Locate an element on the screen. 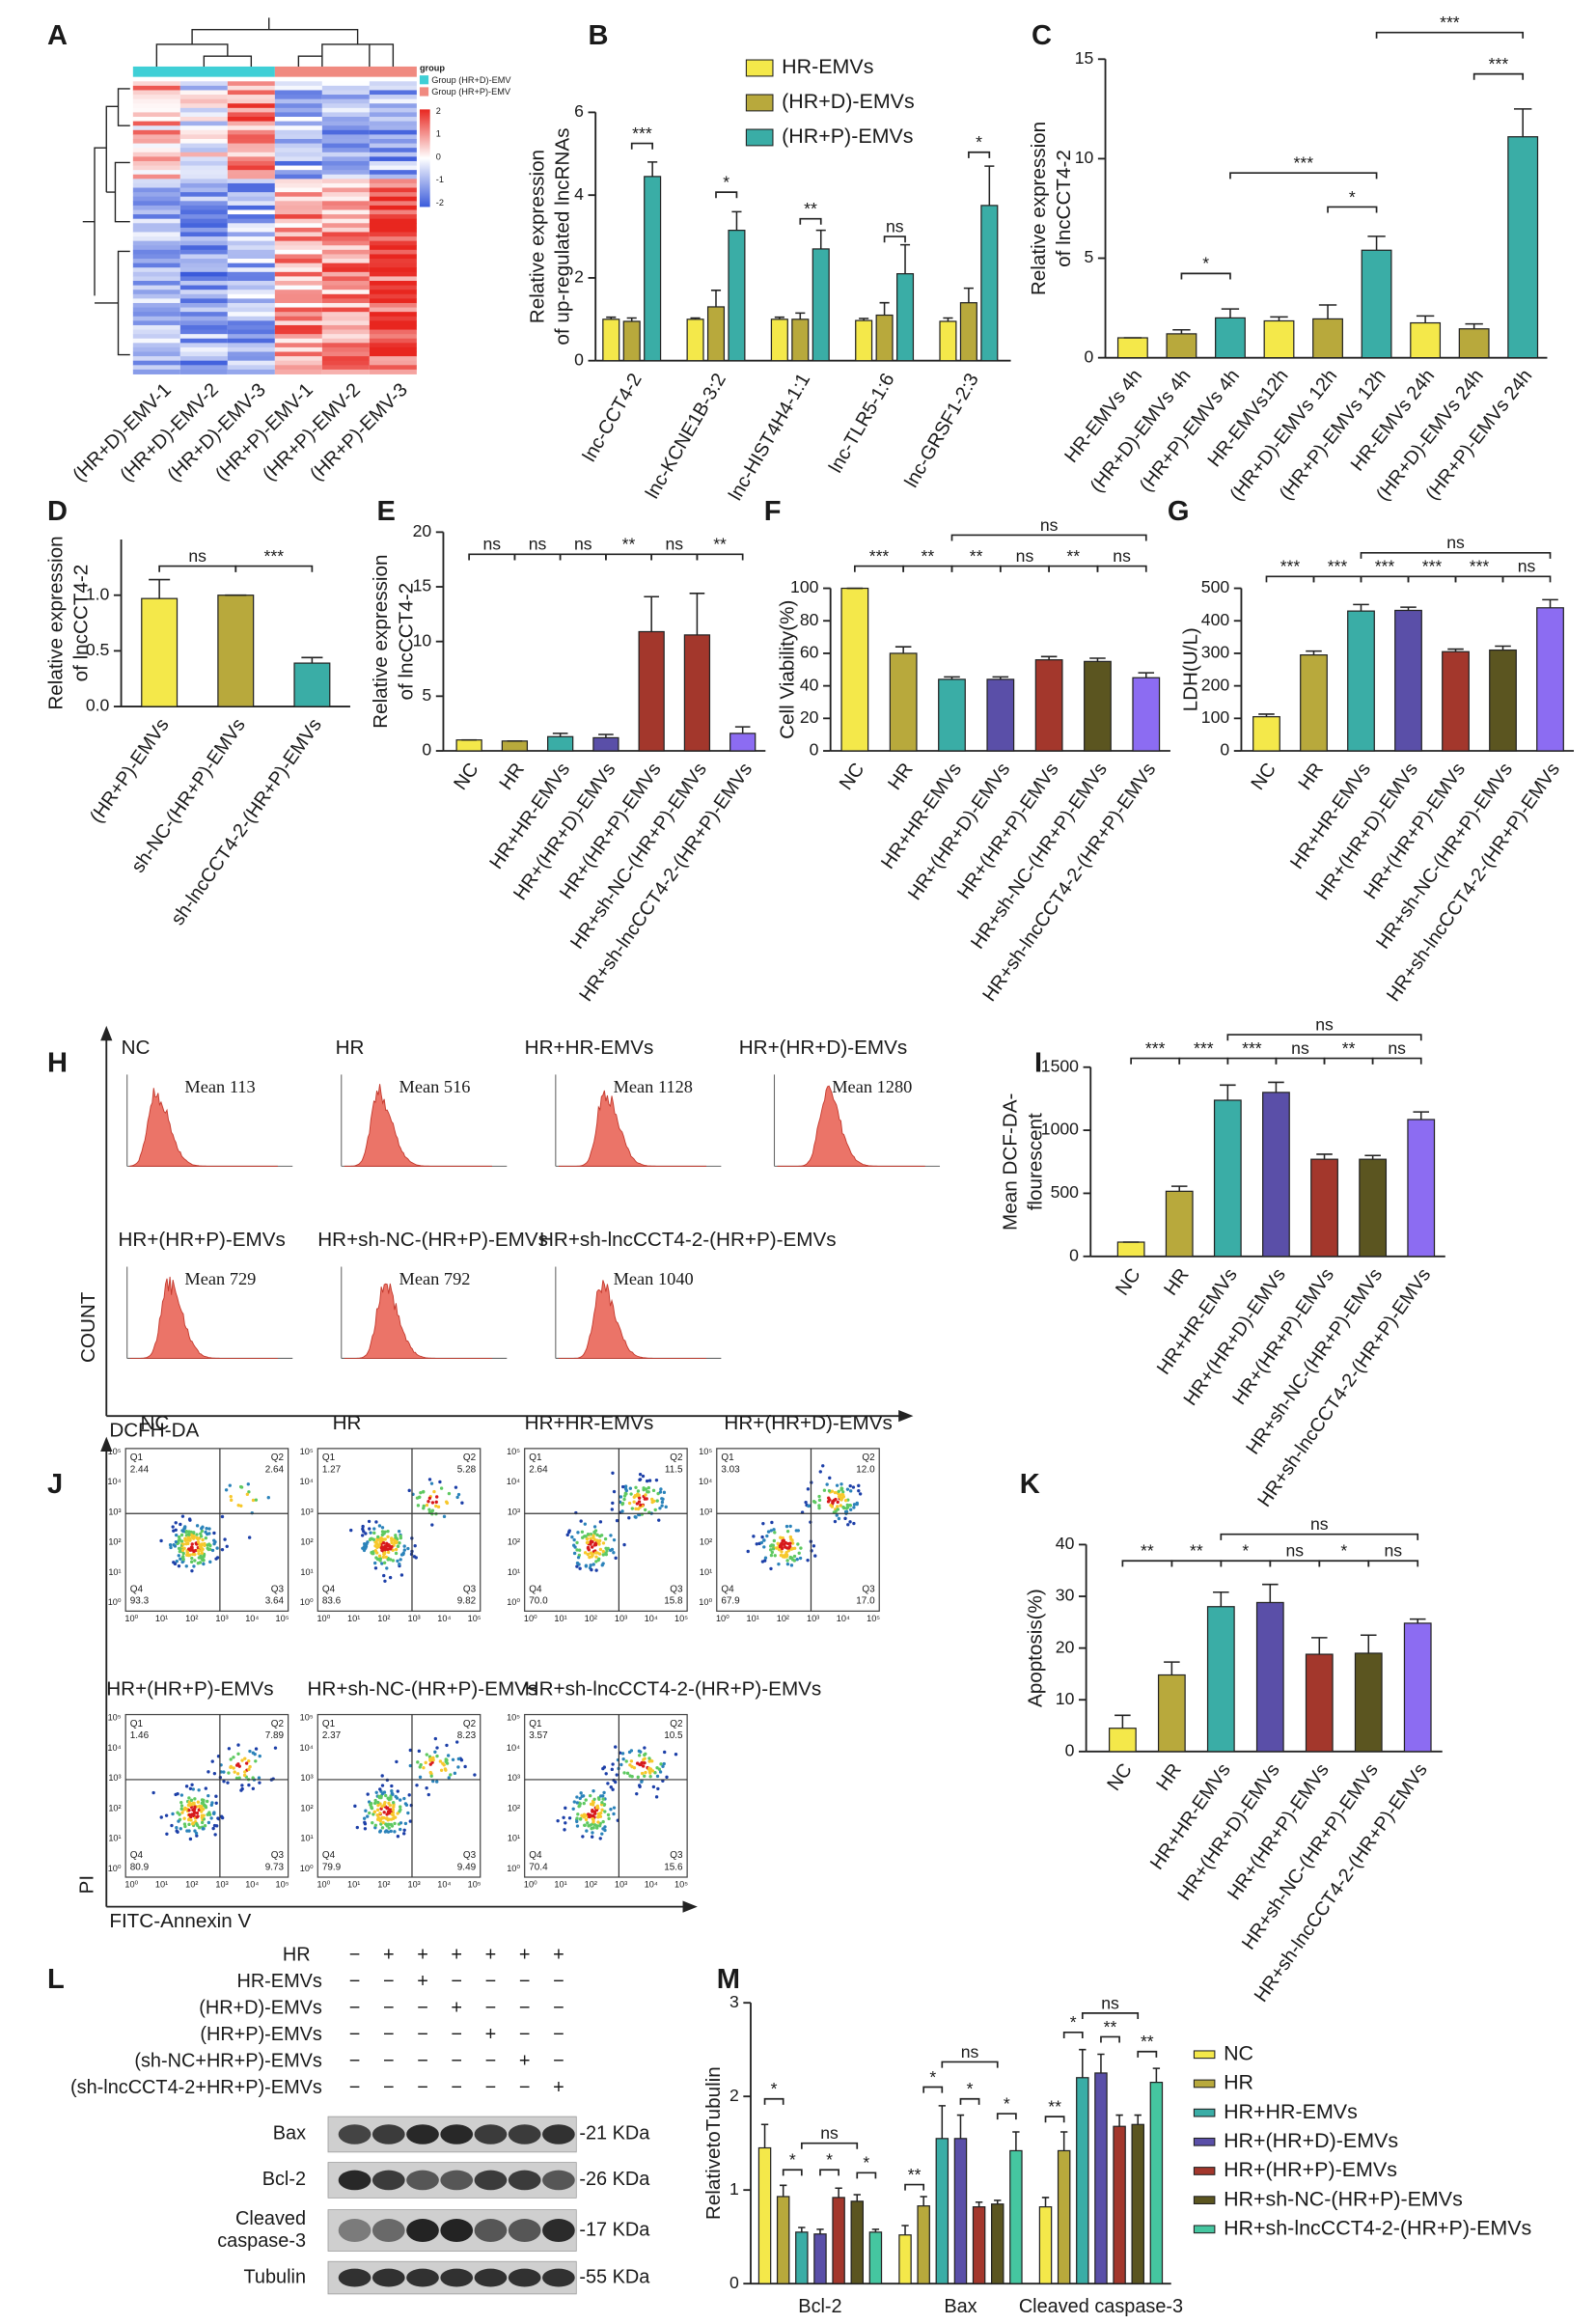 This screenshot has height=2324, width=1596. quadrant-value: 15.6 is located at coordinates (673, 1867).